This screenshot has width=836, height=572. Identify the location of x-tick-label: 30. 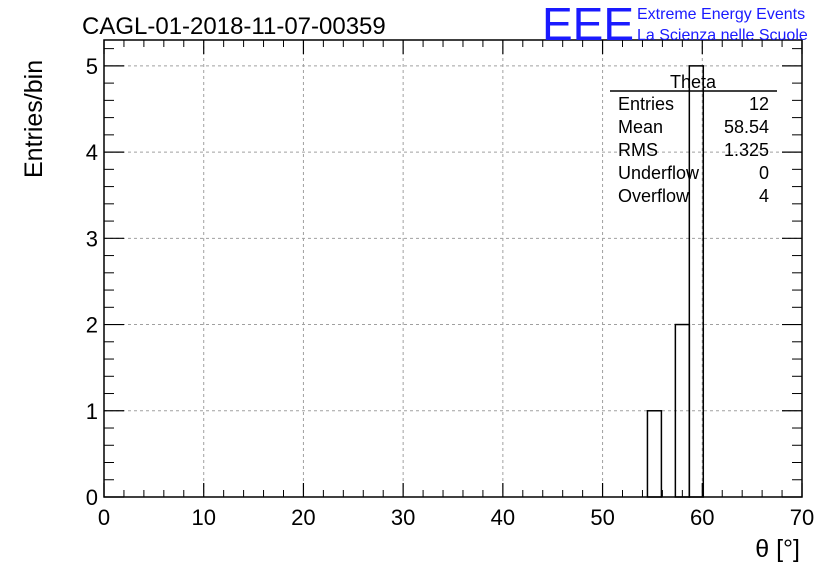
(403, 517).